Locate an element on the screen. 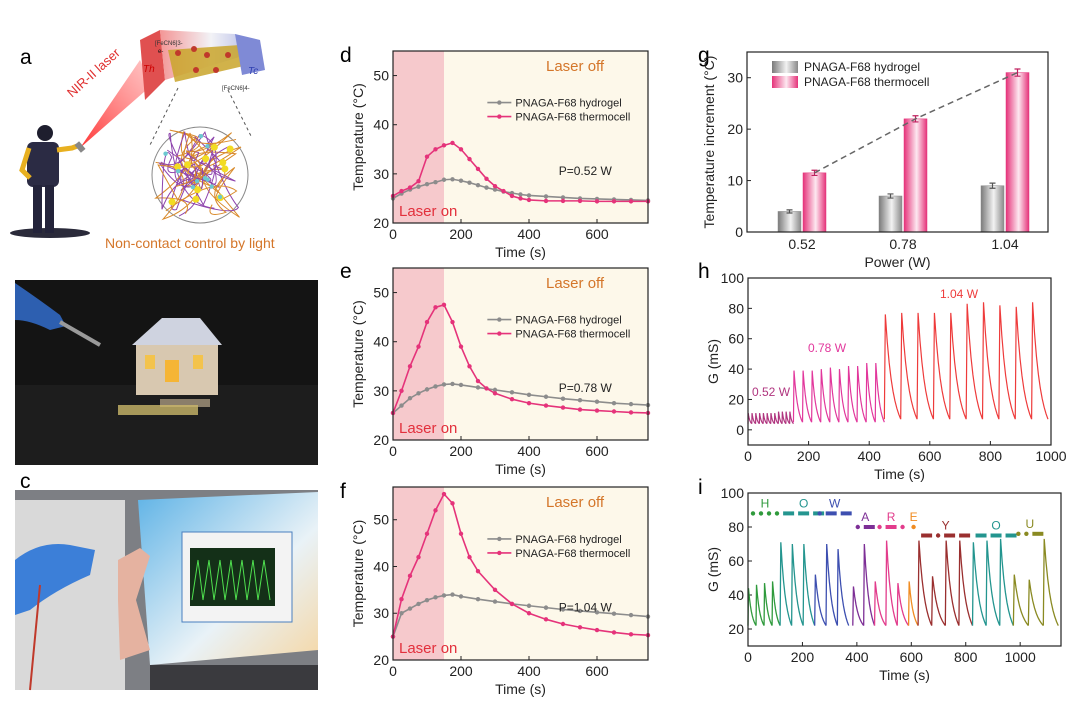 The width and height of the screenshot is (1080, 710). panel-label-h: h is located at coordinates (704, 271).